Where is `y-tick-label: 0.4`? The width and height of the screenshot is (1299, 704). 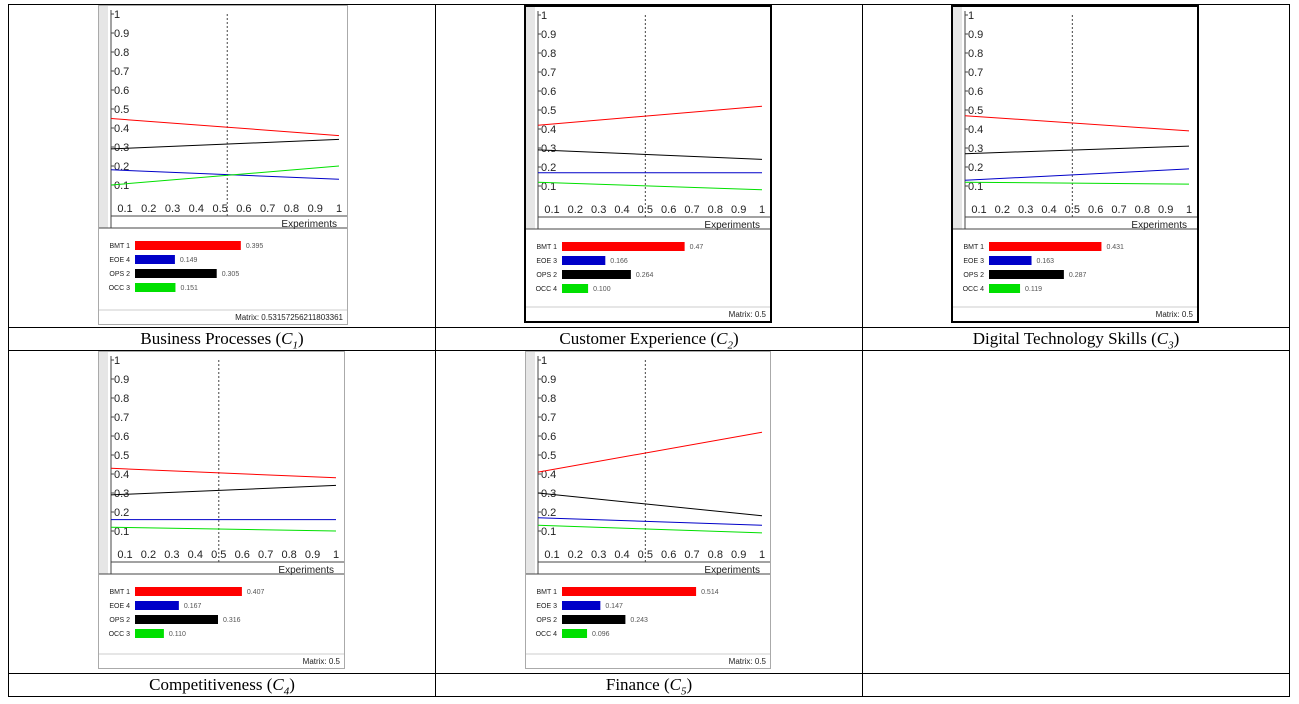 y-tick-label: 0.4 is located at coordinates (121, 475).